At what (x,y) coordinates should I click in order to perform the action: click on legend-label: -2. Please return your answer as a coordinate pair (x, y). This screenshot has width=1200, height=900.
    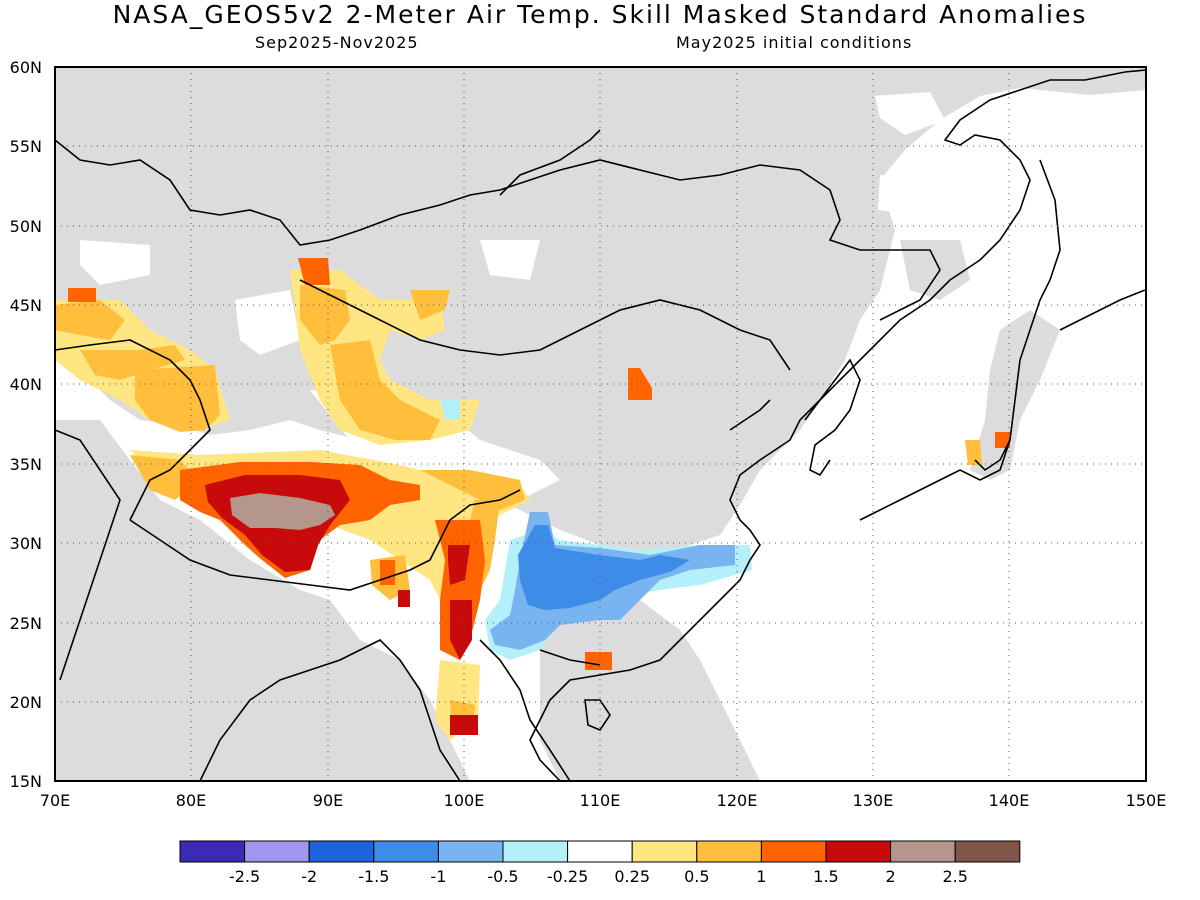
    Looking at the image, I should click on (309, 876).